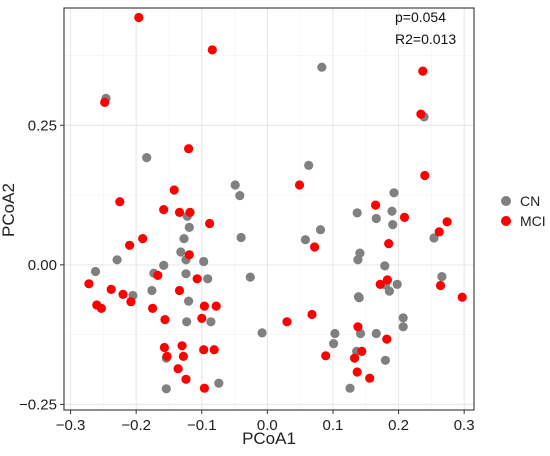 The width and height of the screenshot is (550, 456). What do you see at coordinates (523, 211) in the screenshot?
I see `legend: CN MCI` at bounding box center [523, 211].